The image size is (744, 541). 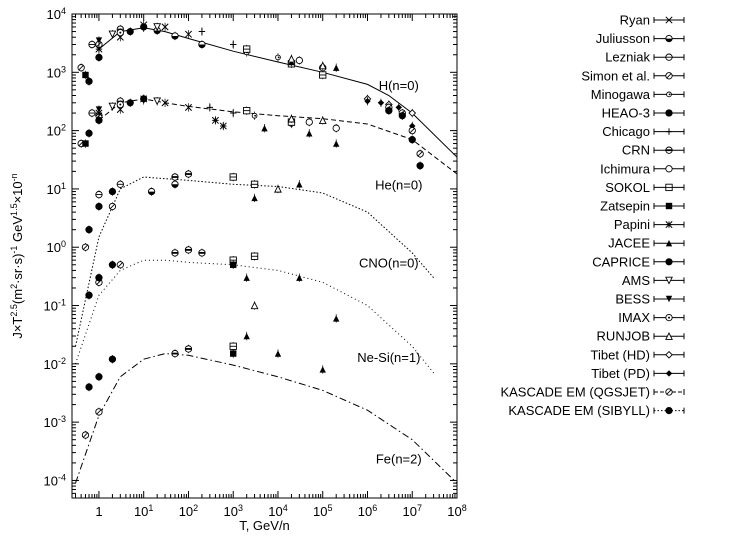 I want to click on legend-marker-crn, so click(x=669, y=150).